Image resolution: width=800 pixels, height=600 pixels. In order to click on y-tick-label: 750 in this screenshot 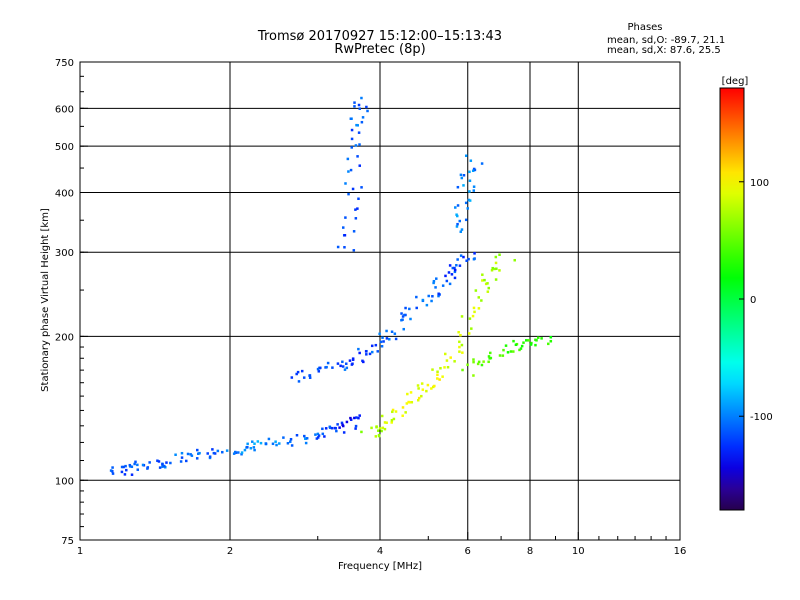, I will do `click(64, 63)`.